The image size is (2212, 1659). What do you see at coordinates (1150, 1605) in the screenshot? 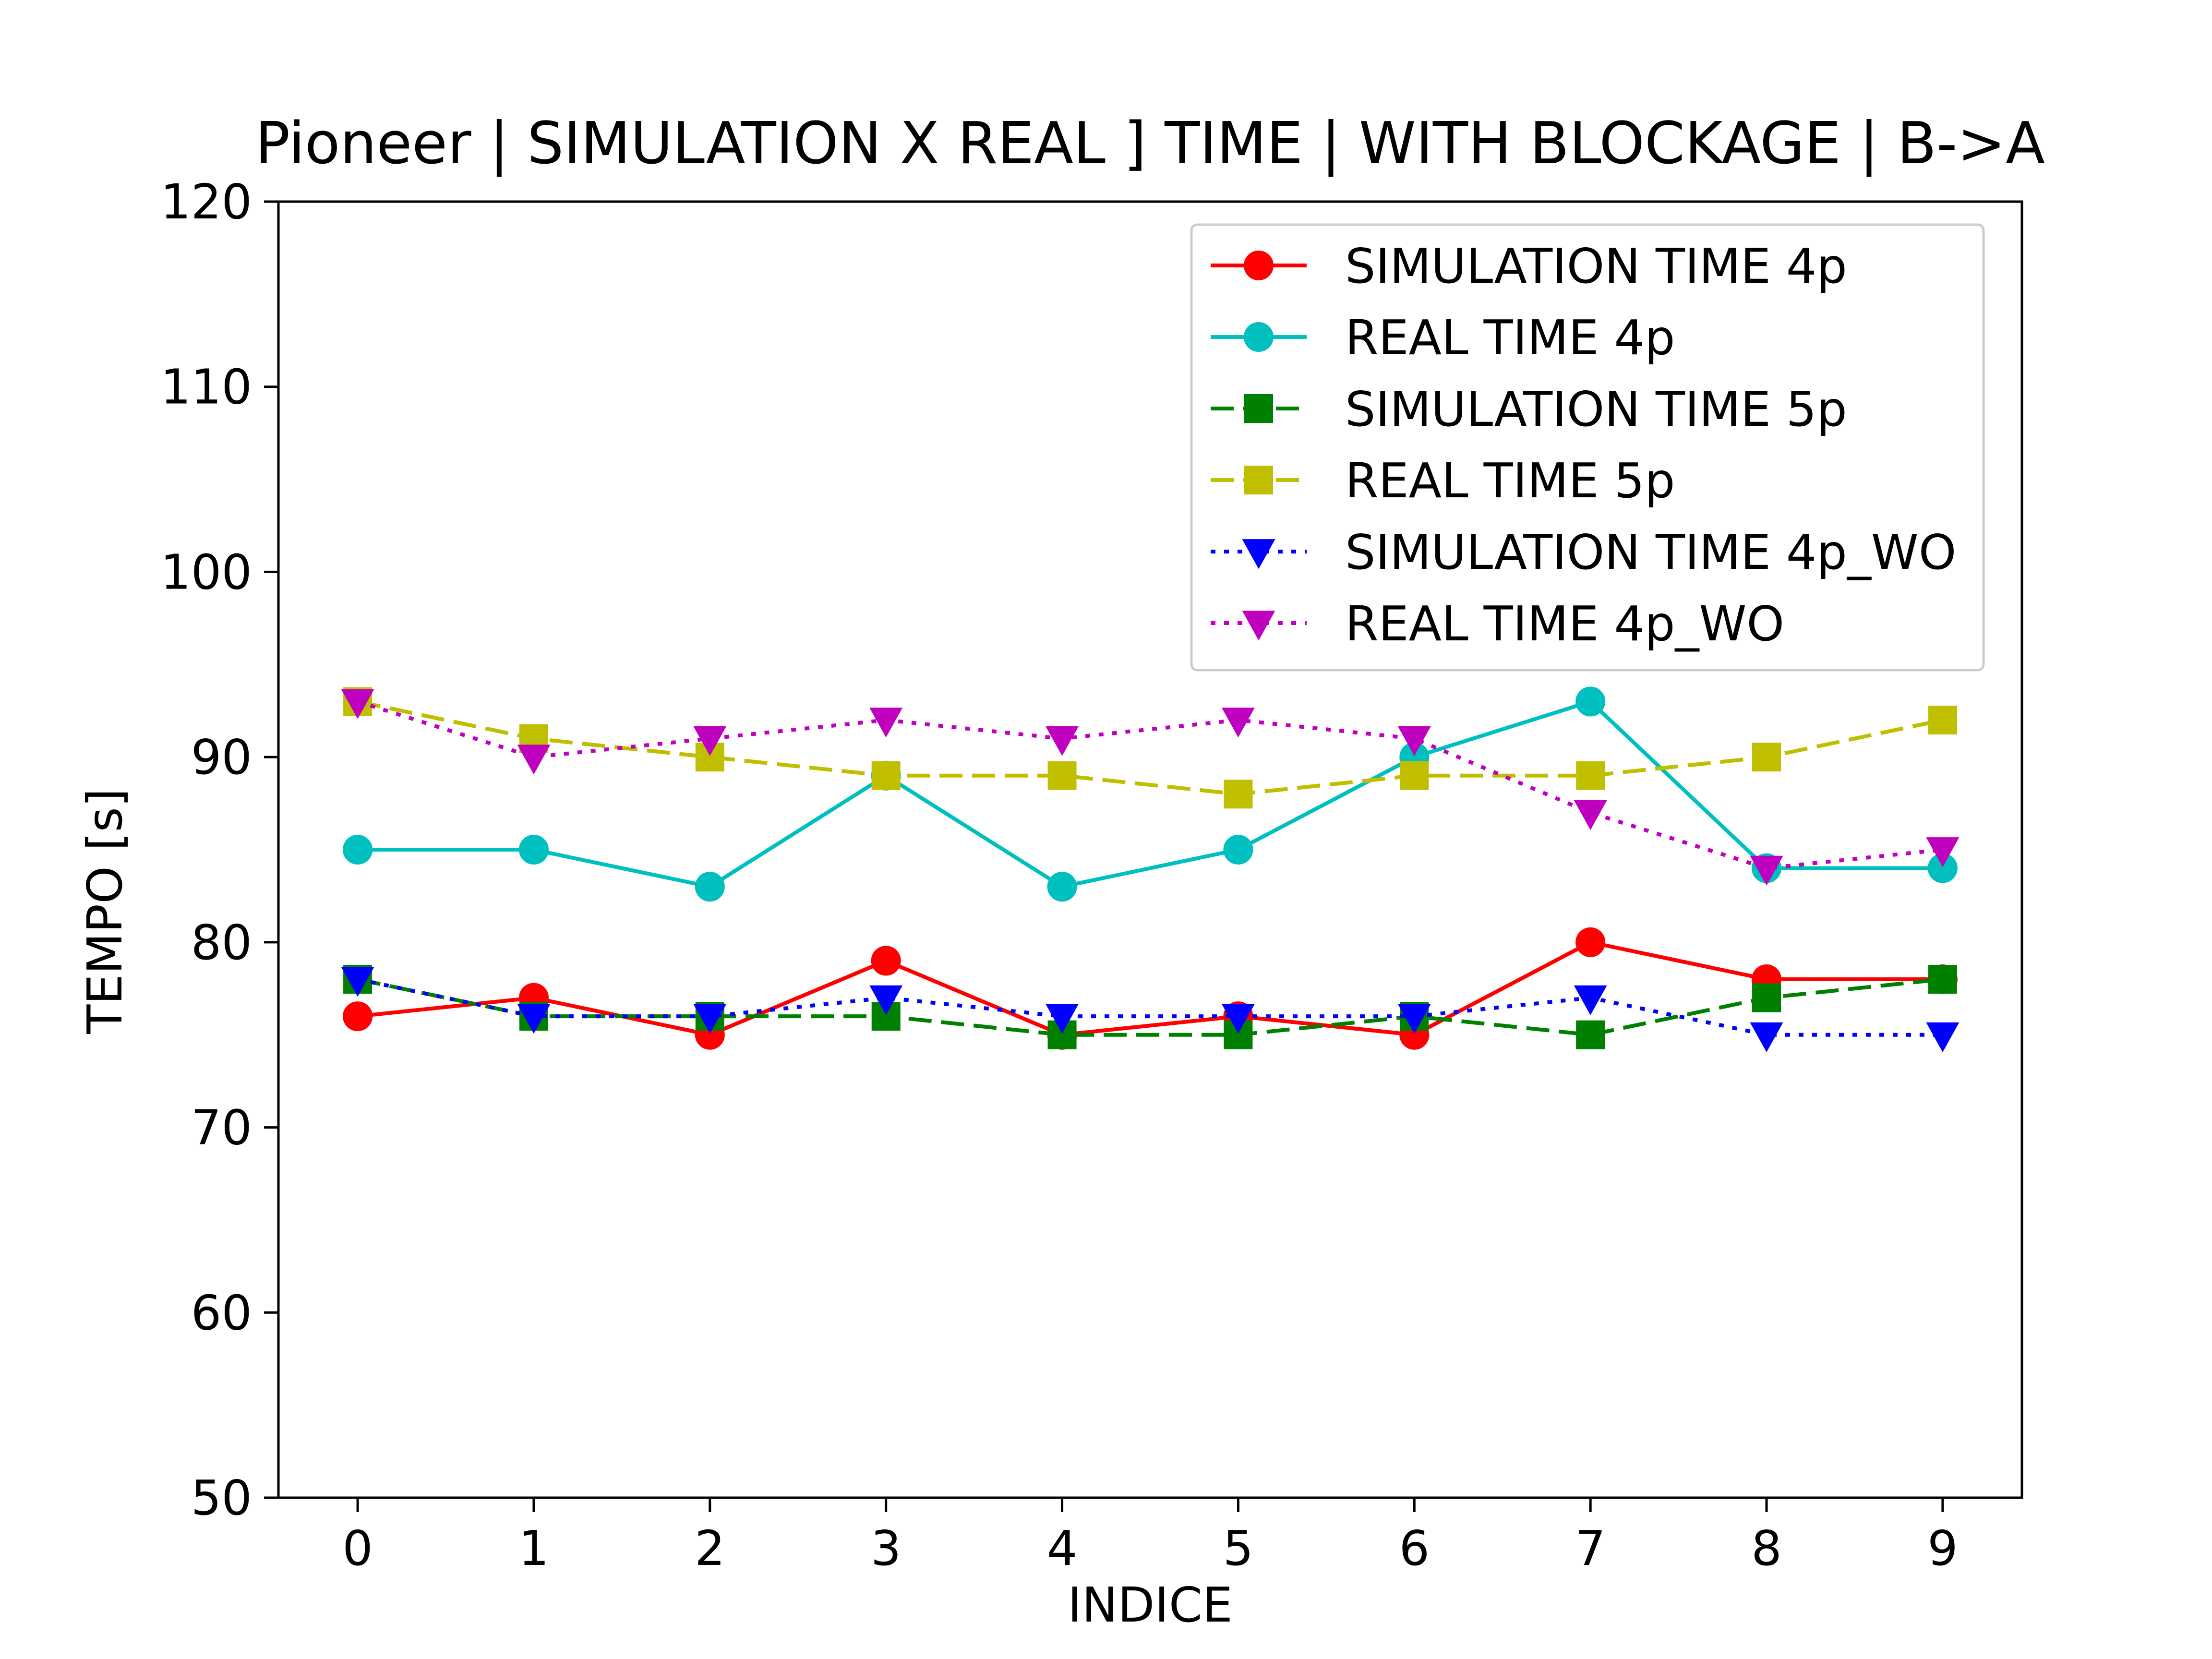
I see `x-axis-label: INDICE` at bounding box center [1150, 1605].